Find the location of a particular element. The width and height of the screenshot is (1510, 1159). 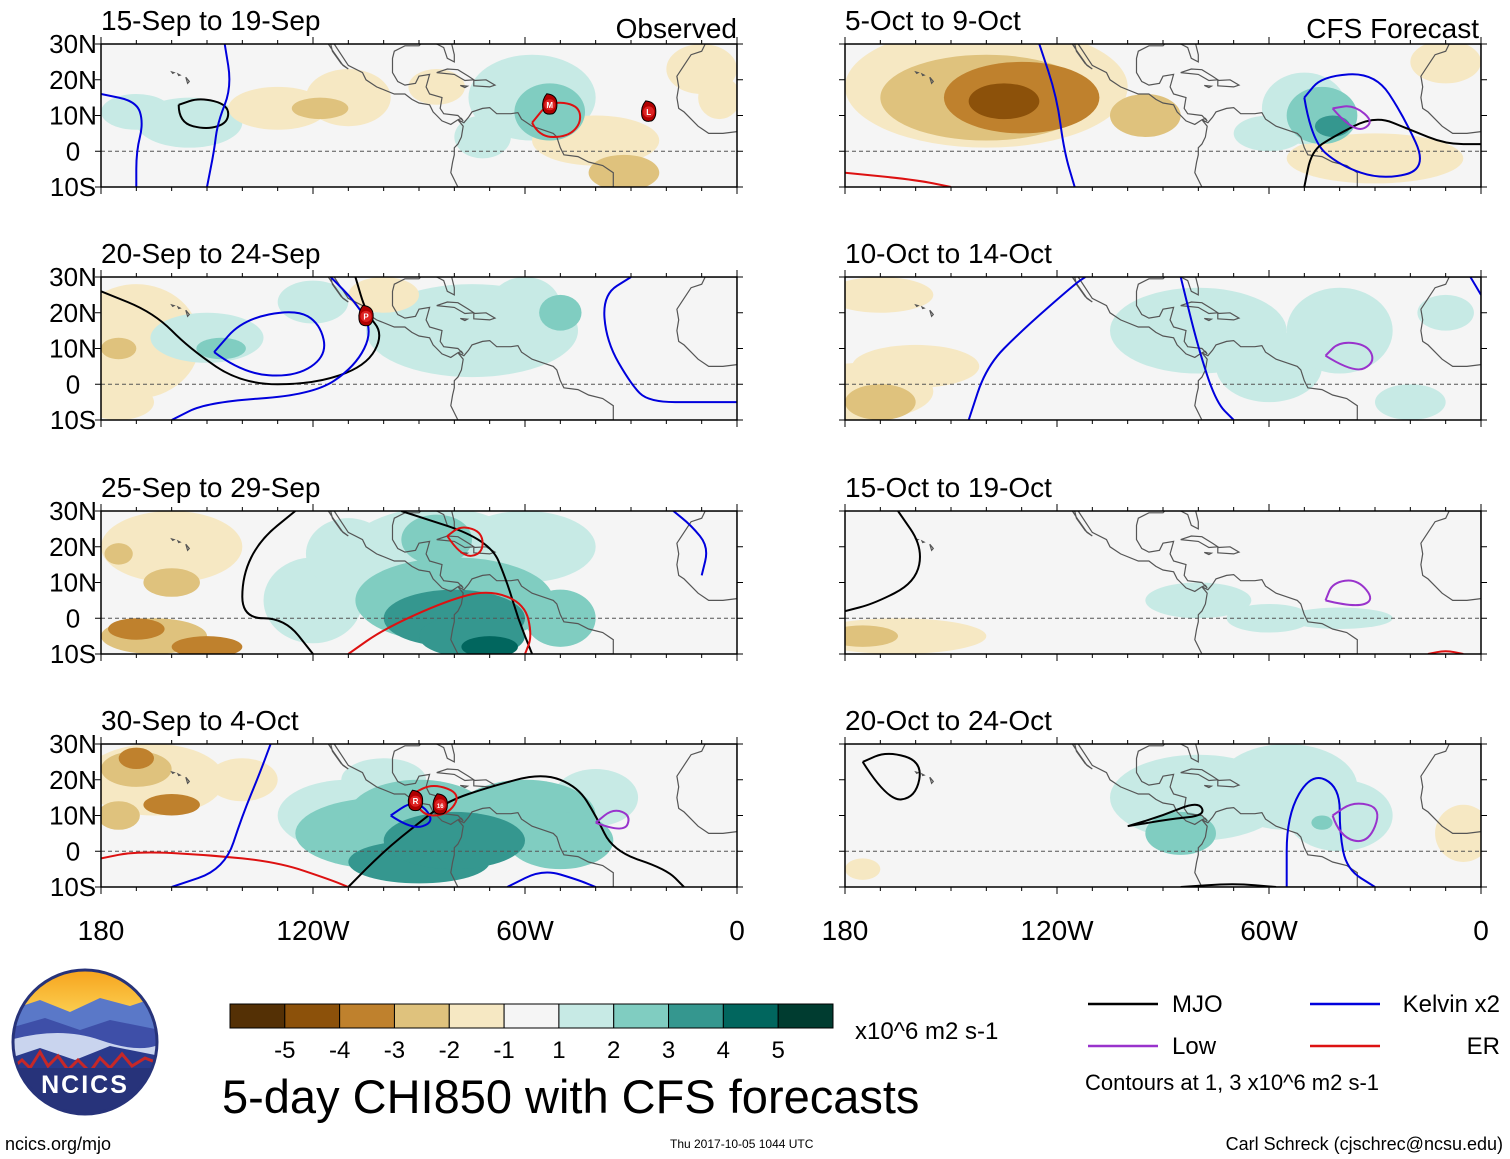

colorbar-tick: 5 is located at coordinates (778, 1050).